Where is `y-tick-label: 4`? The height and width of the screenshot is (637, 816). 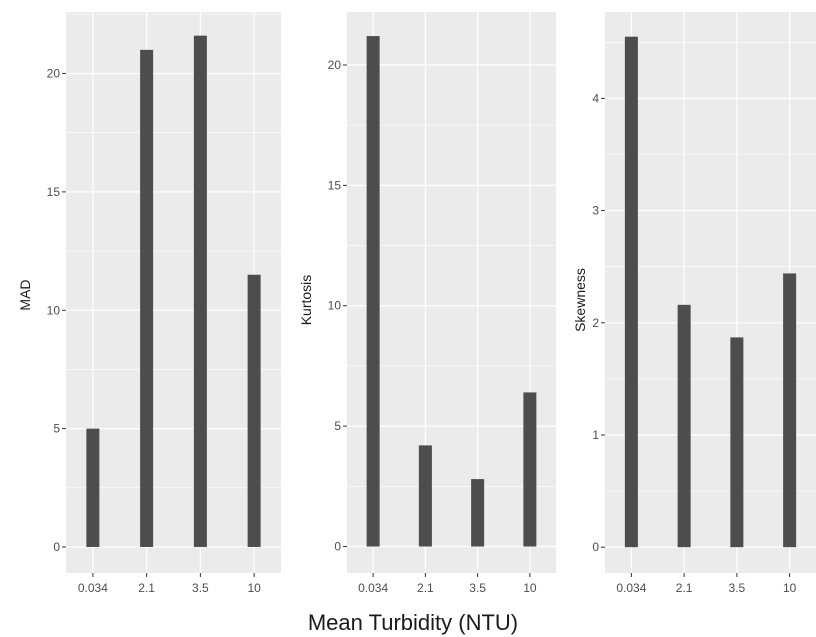
y-tick-label: 4 is located at coordinates (595, 98).